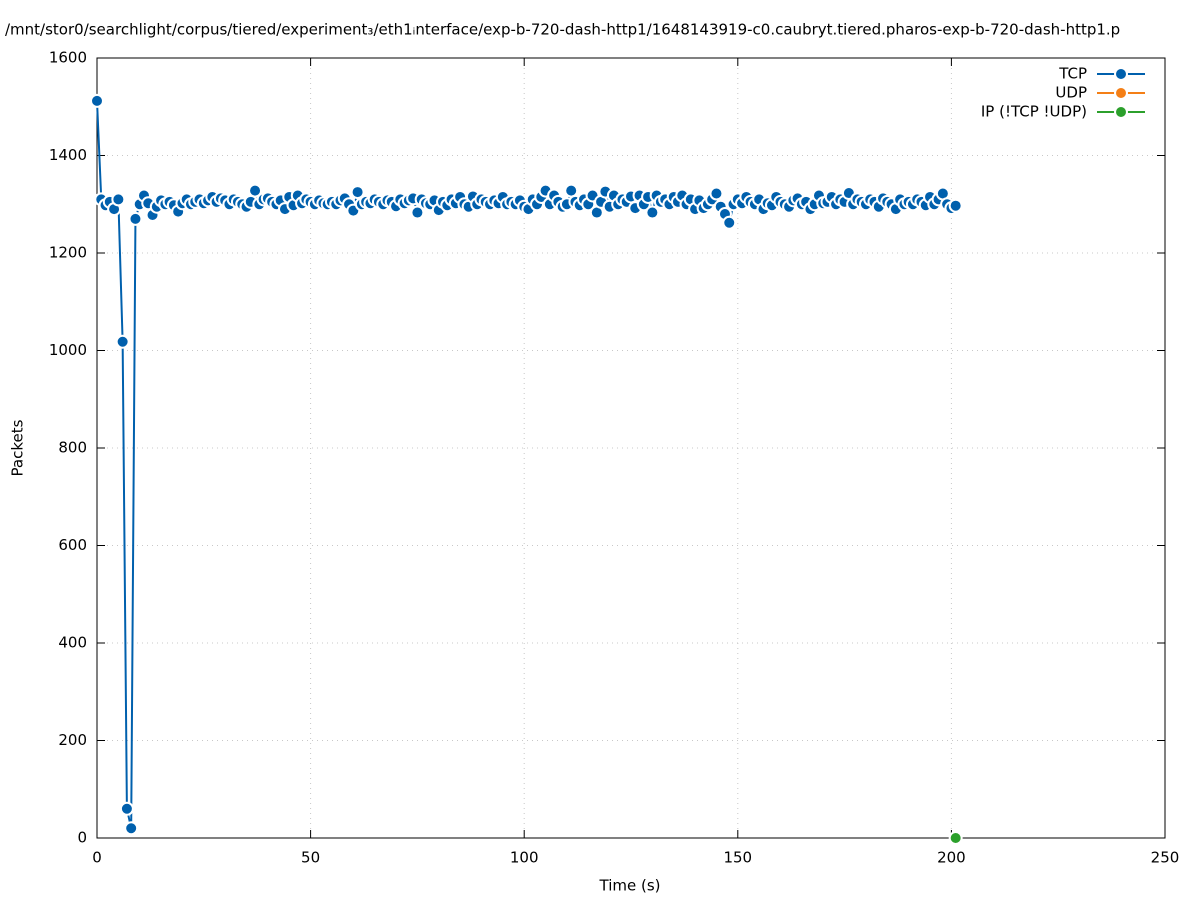 The image size is (1197, 900). Describe the element at coordinates (72, 545) in the screenshot. I see `y-tick-label: 600` at that location.